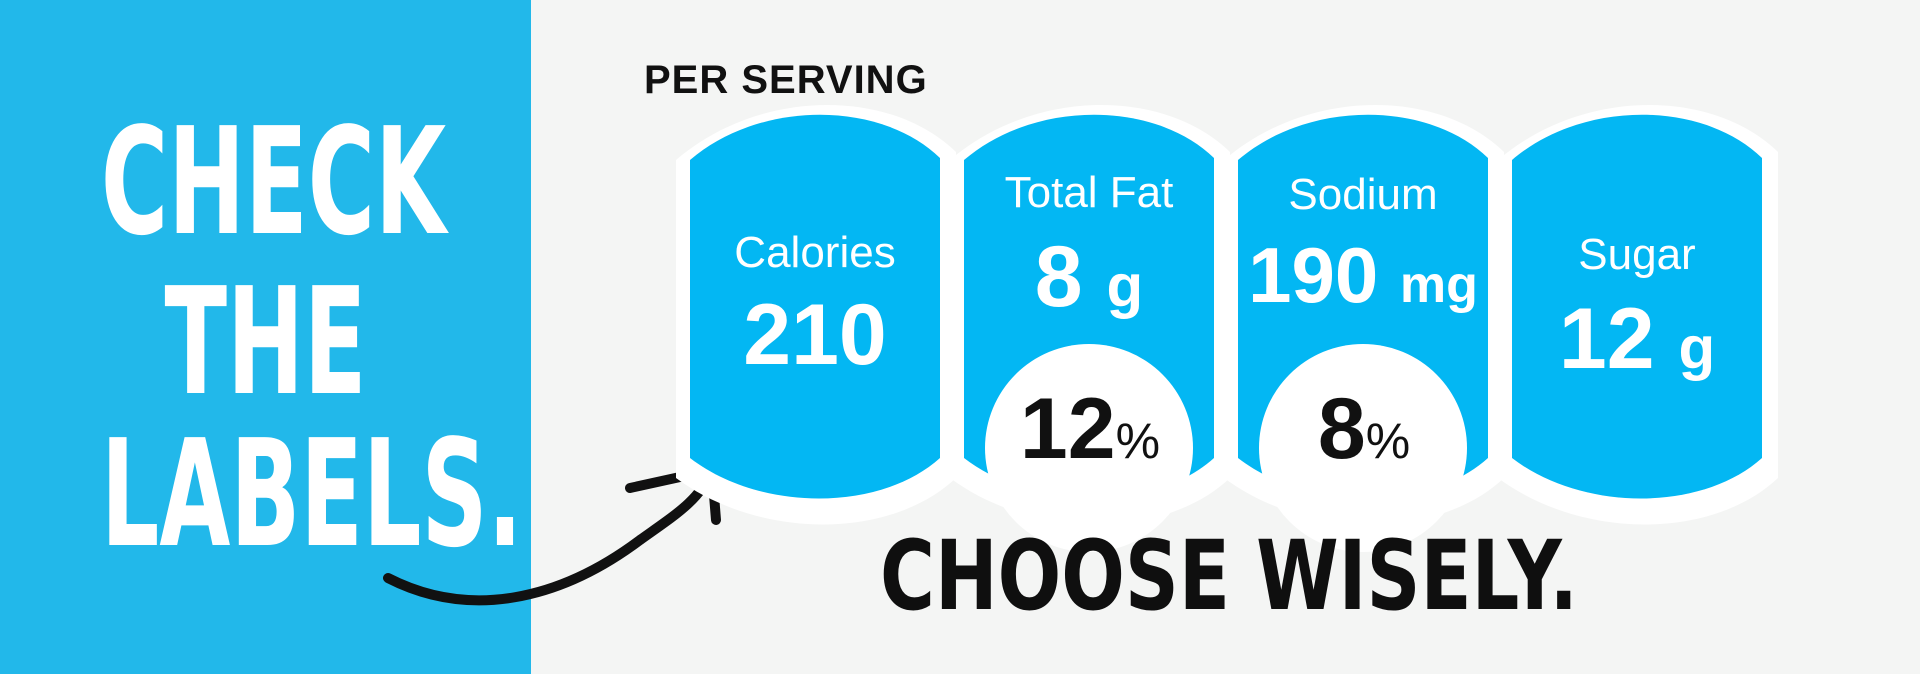  I want to click on sugar-amount: 12 g, so click(1637, 339).